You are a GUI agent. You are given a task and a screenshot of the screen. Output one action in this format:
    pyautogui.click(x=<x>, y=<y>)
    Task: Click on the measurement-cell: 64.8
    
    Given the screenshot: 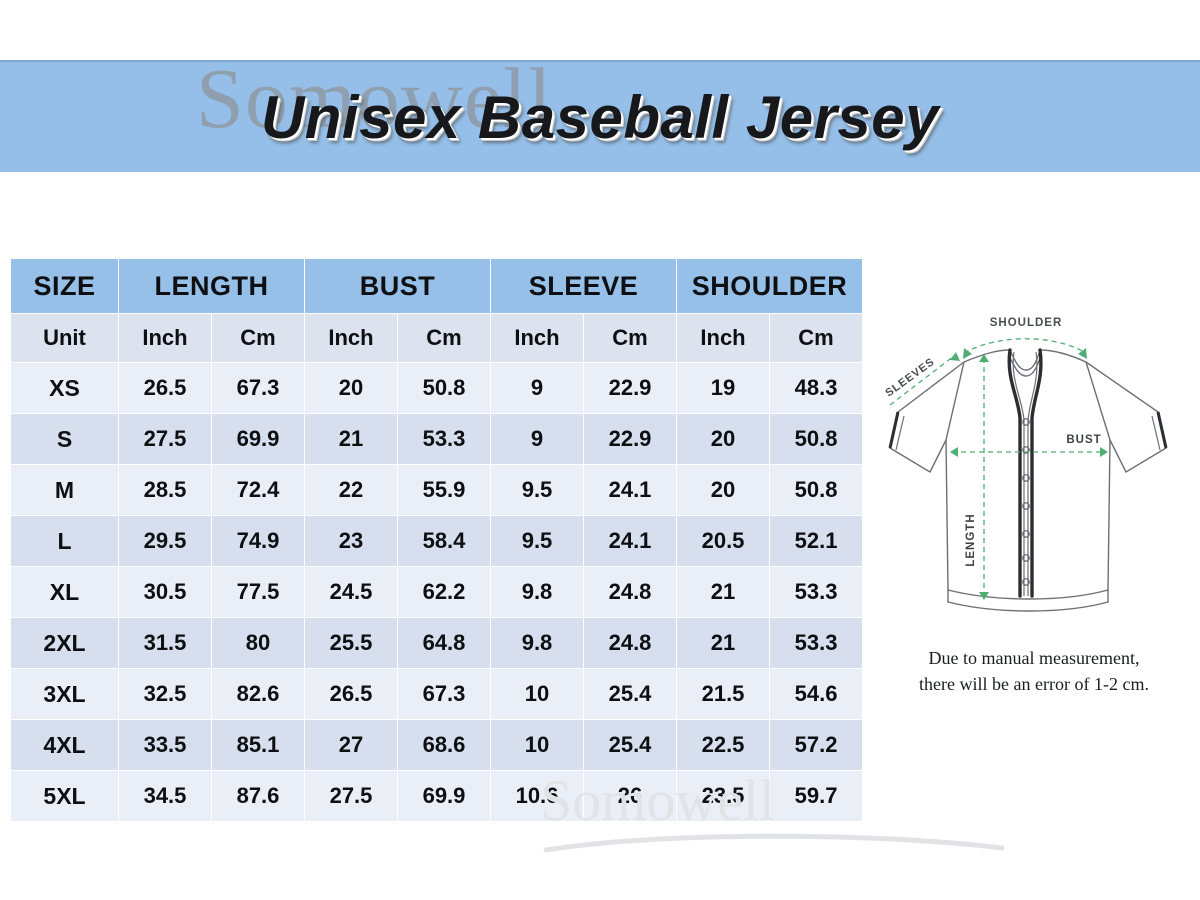 What is the action you would take?
    pyautogui.click(x=444, y=643)
    